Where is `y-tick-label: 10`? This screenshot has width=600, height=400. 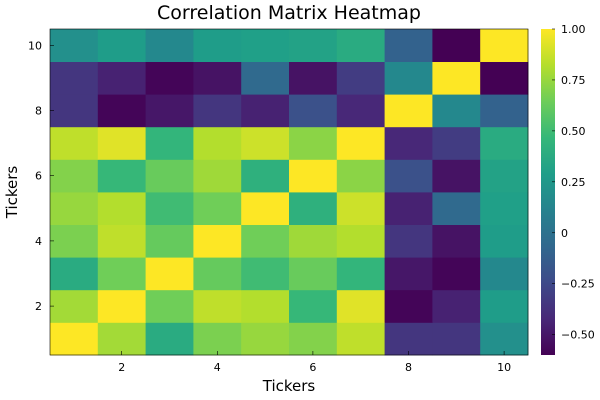
y-tick-label: 10 is located at coordinates (35, 45).